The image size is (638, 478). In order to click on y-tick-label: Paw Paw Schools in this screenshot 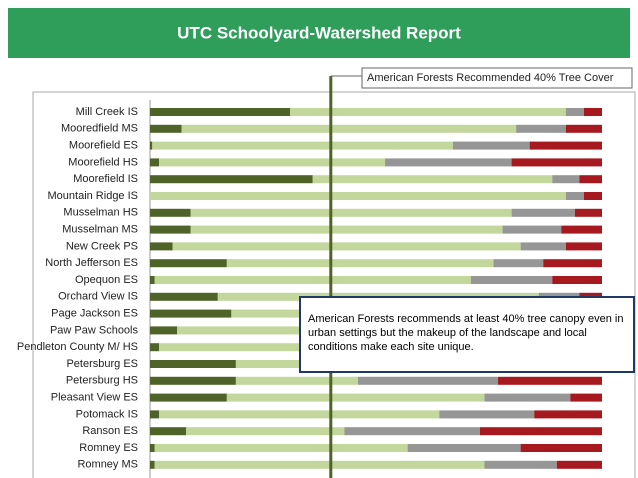, I will do `click(94, 330)`.